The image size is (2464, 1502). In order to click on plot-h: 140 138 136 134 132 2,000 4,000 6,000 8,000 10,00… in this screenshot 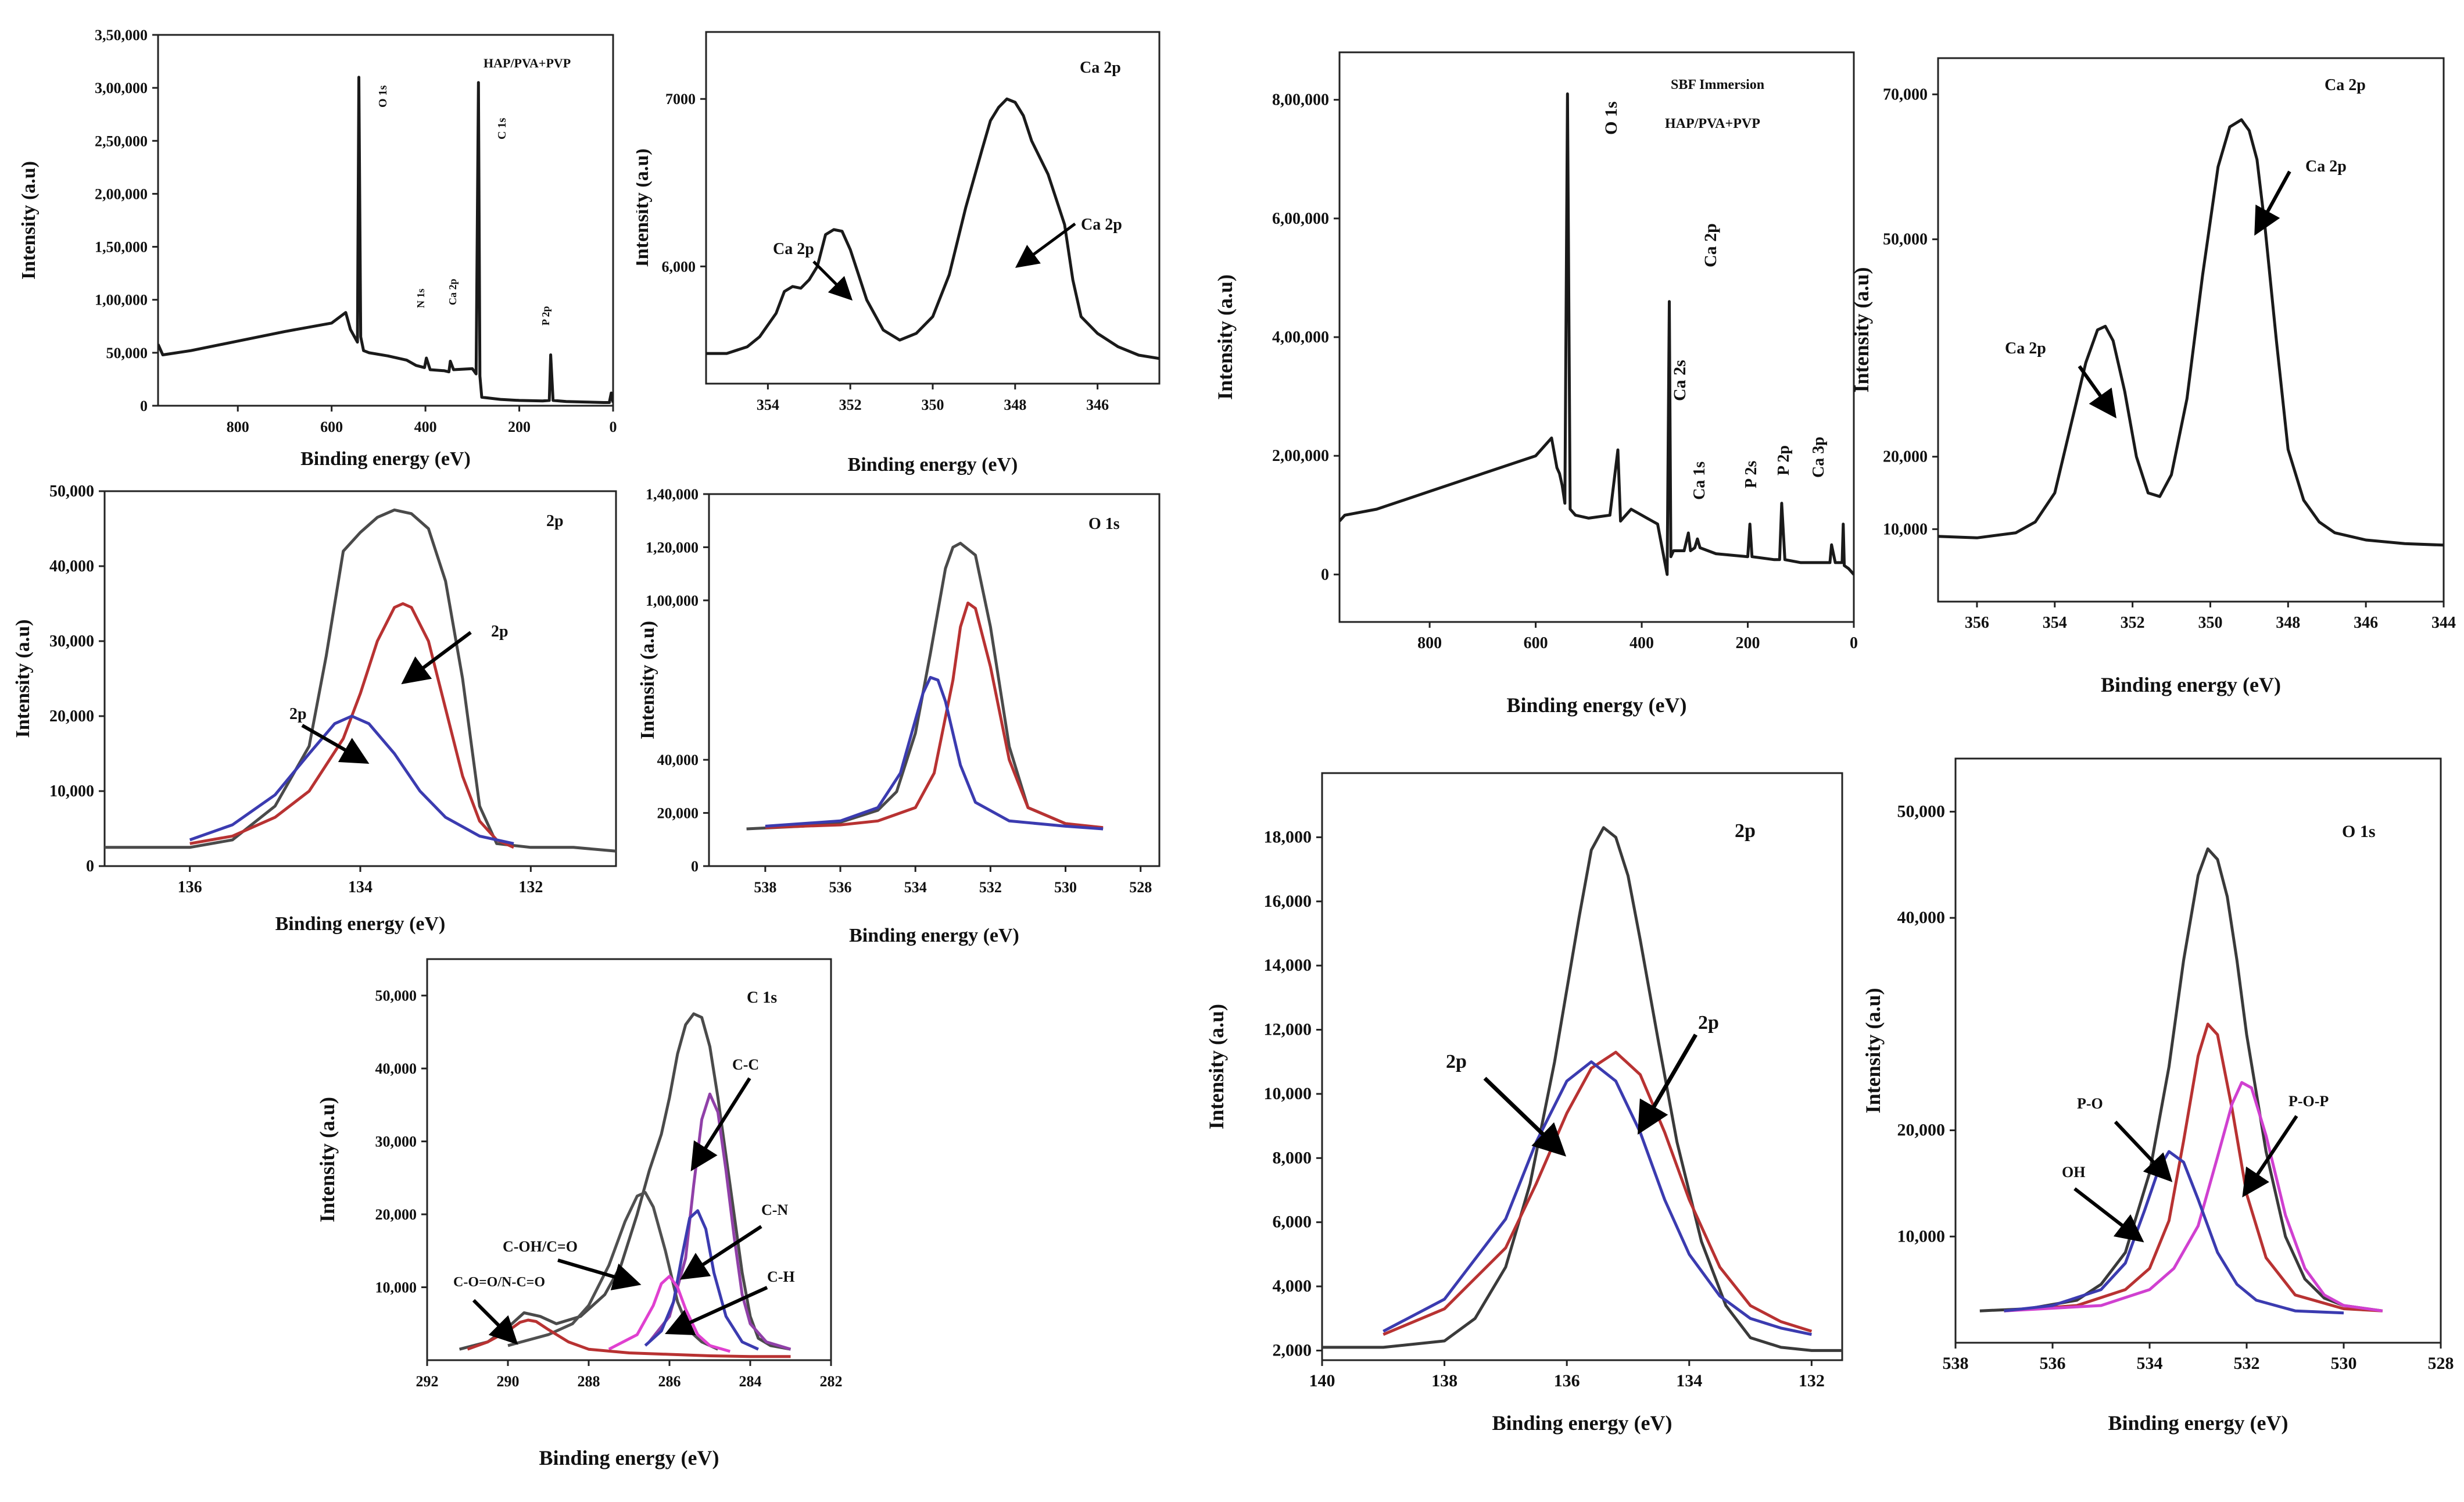, I will do `click(1524, 1103)`.